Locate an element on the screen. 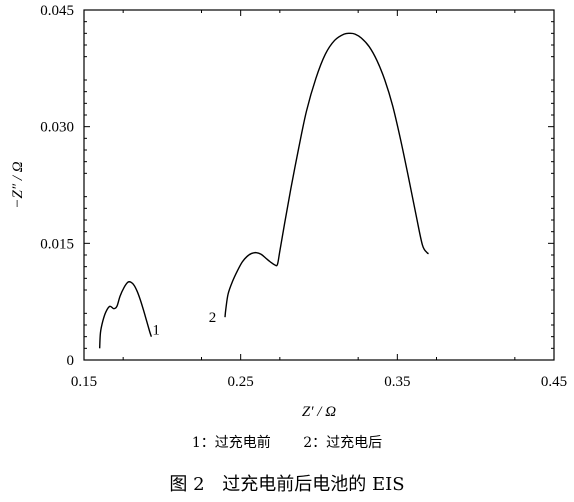  figure-title: 过充电前后电池的 EIS is located at coordinates (313, 484).